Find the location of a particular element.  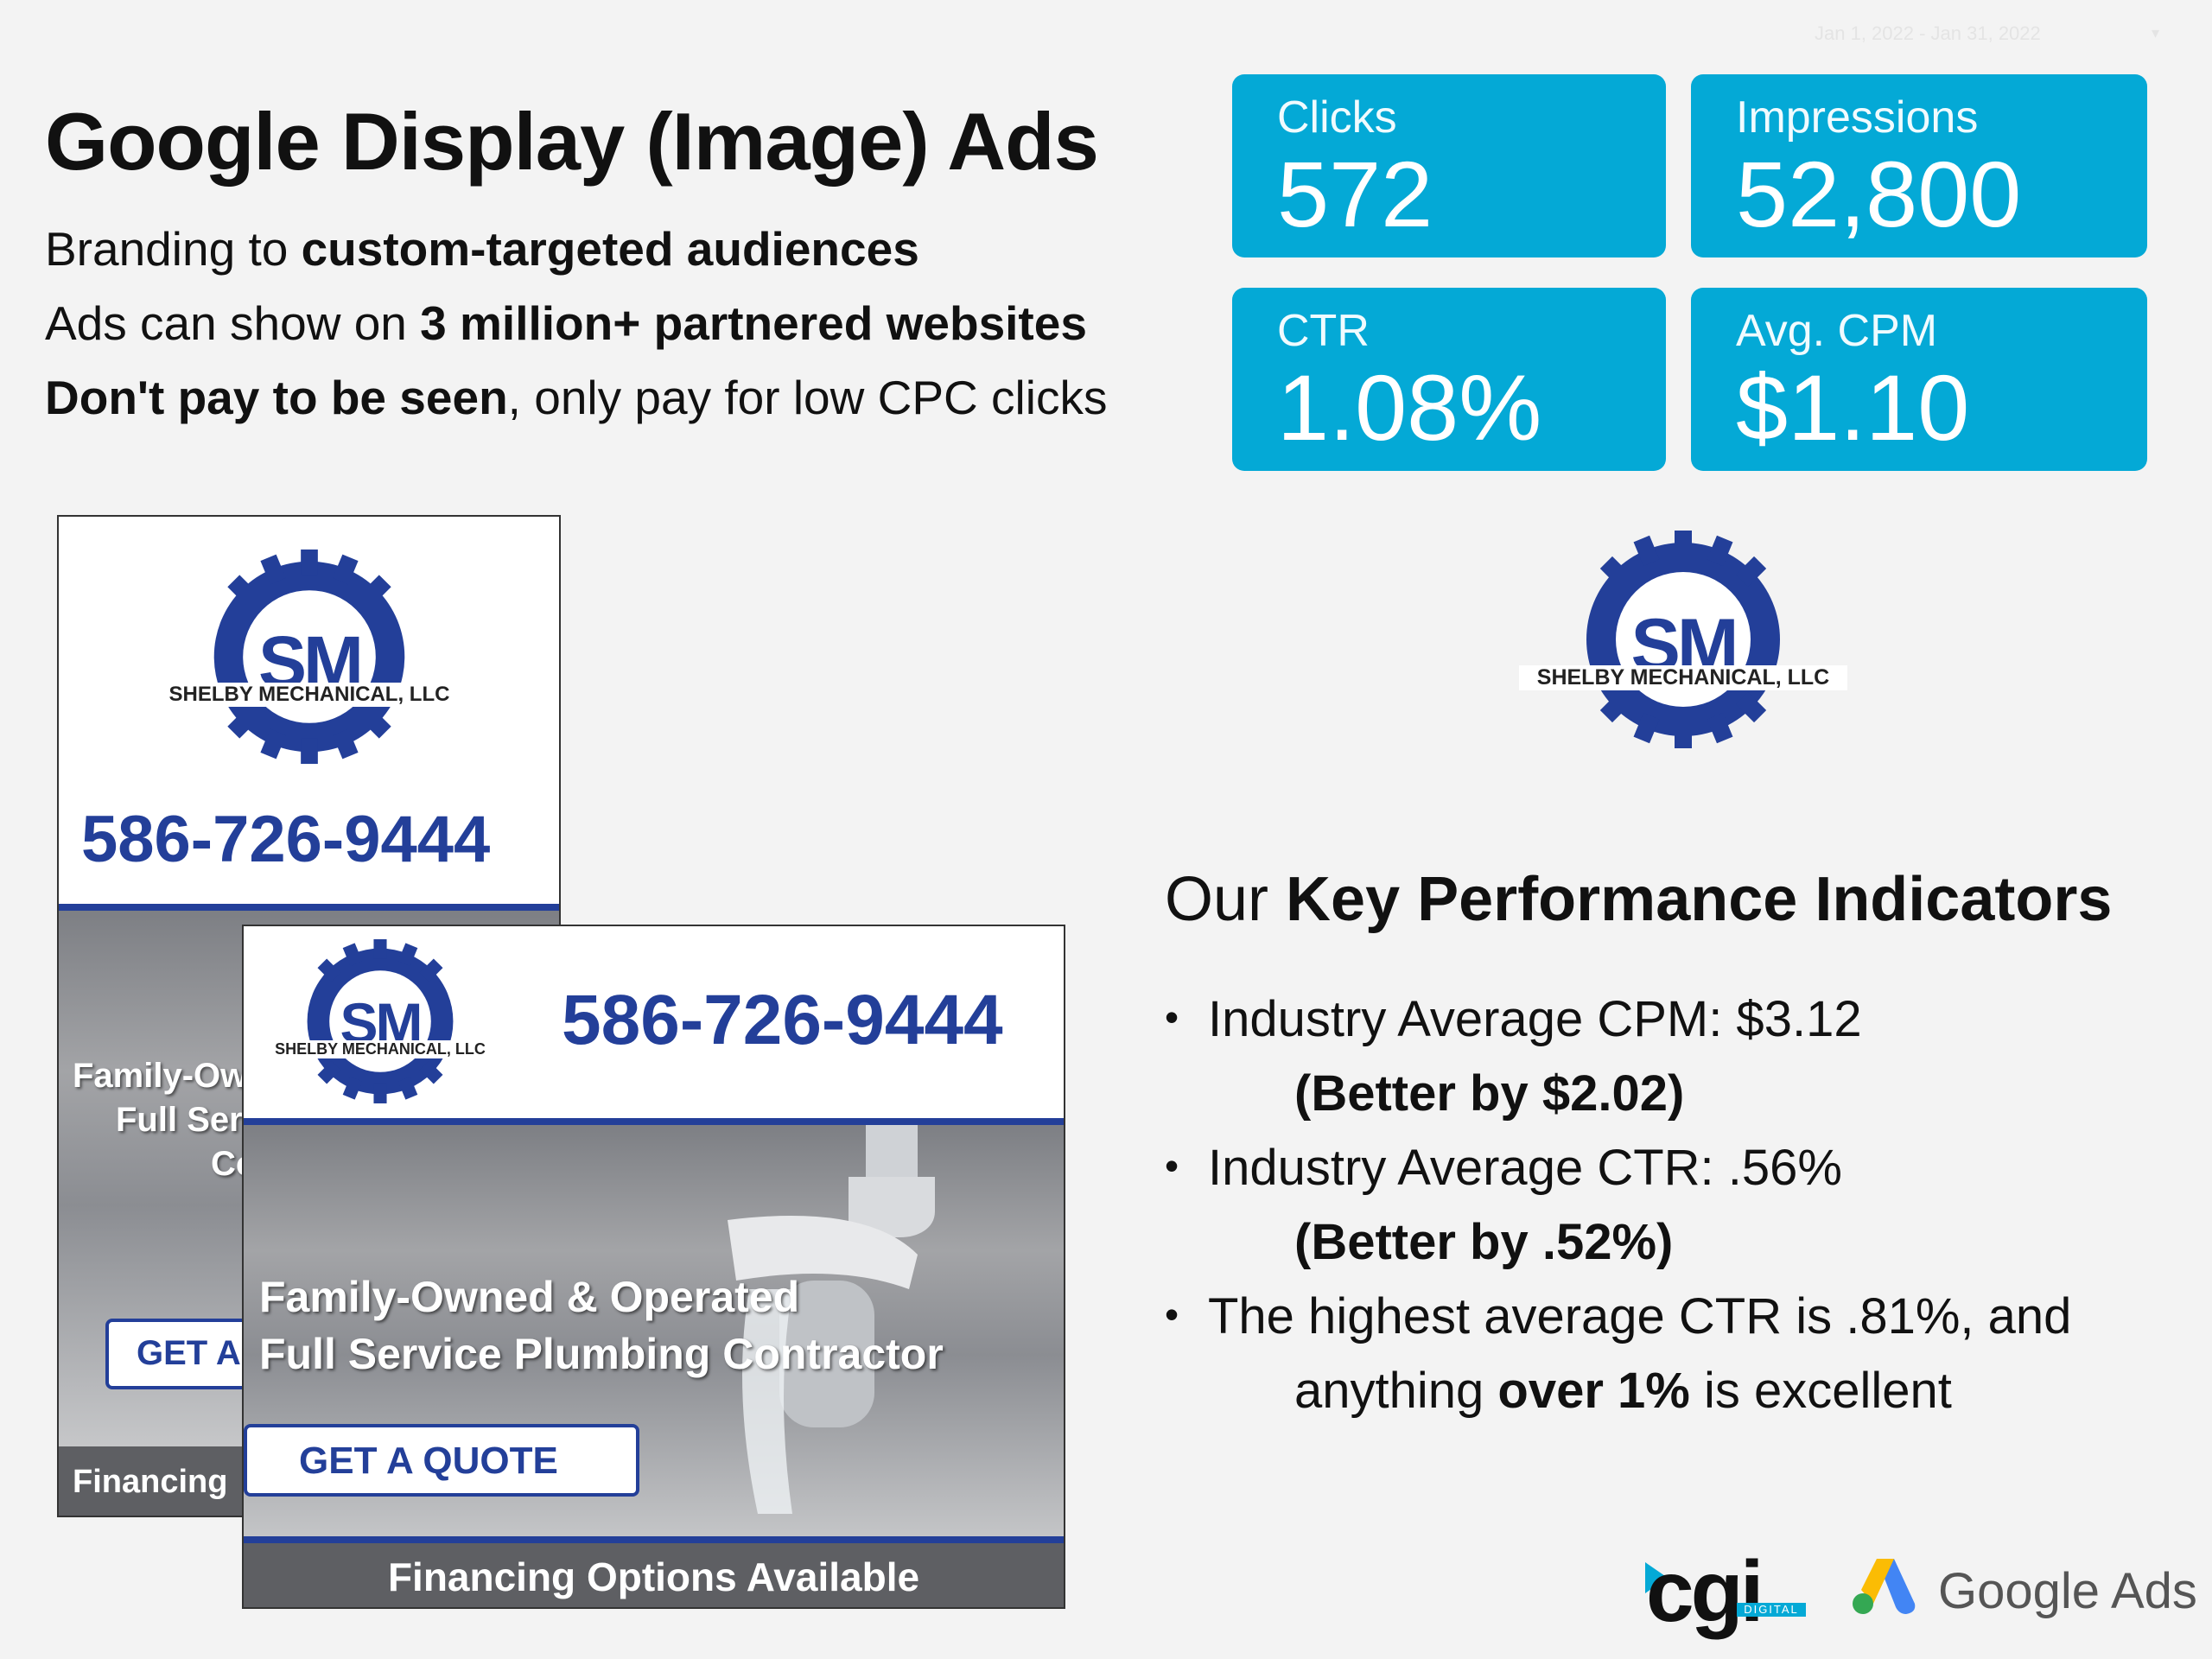

get-quote-button: GET A QUOTE is located at coordinates (441, 1460).